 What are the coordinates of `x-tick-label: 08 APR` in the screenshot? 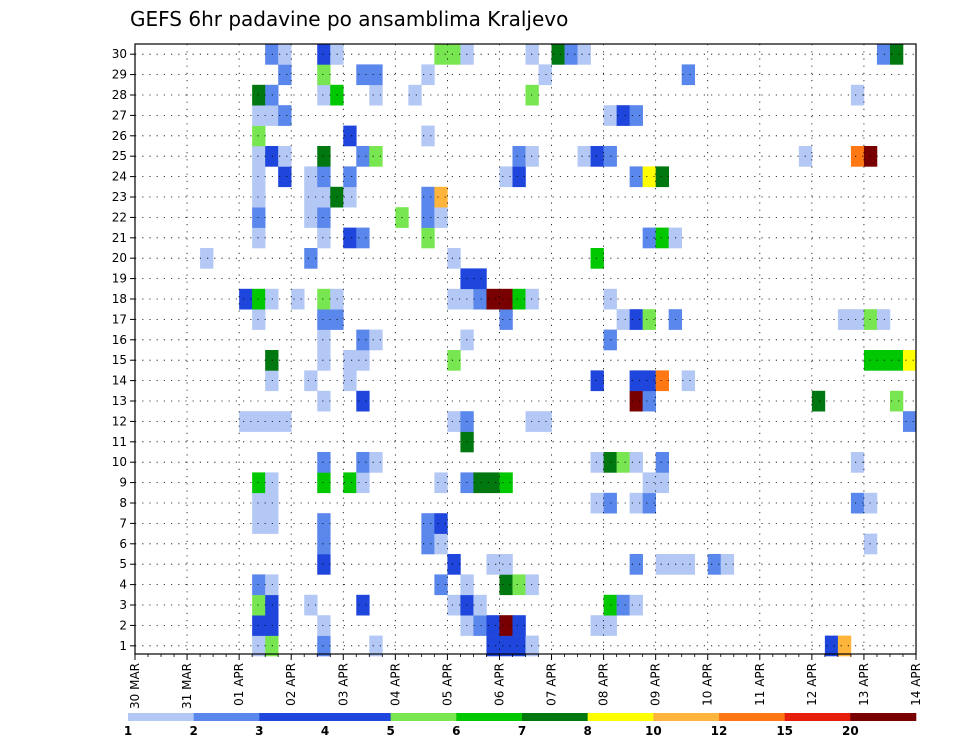 It's located at (604, 684).